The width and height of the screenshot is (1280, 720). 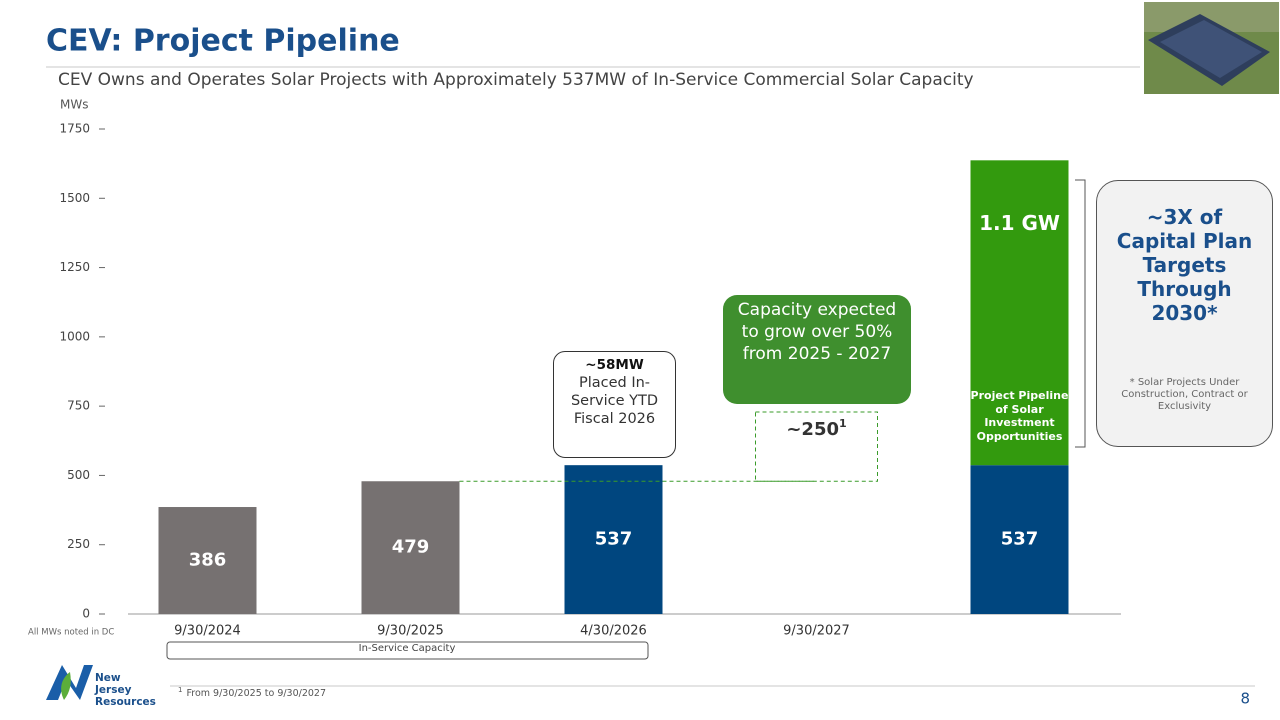 I want to click on value-label: 386, so click(x=208, y=560).